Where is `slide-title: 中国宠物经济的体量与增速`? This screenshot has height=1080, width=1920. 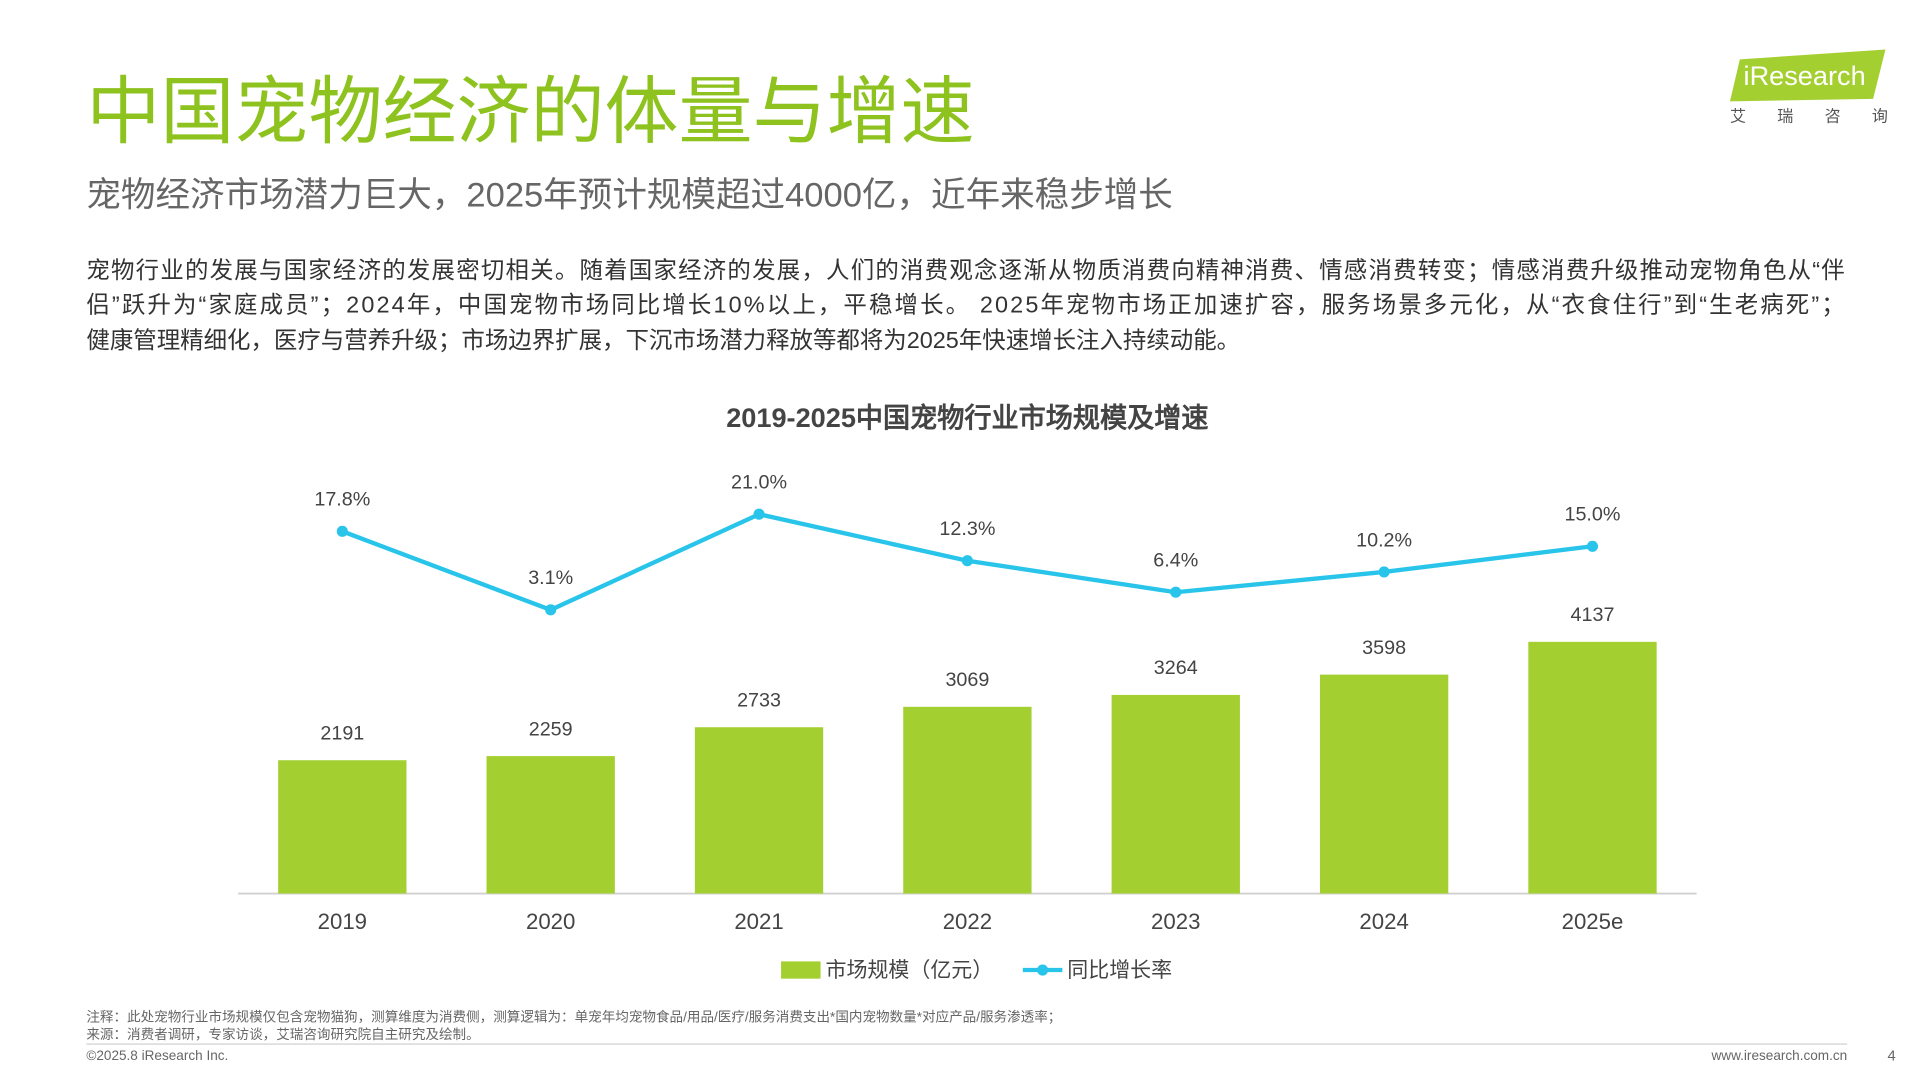
slide-title: 中国宠物经济的体量与增速 is located at coordinates (530, 111).